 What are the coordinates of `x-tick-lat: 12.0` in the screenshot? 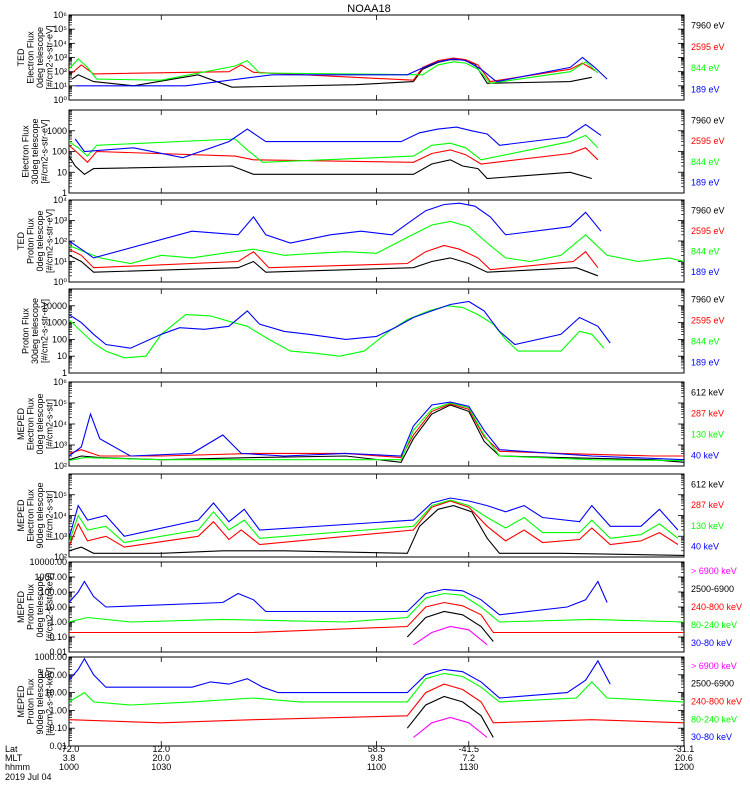 It's located at (161, 749).